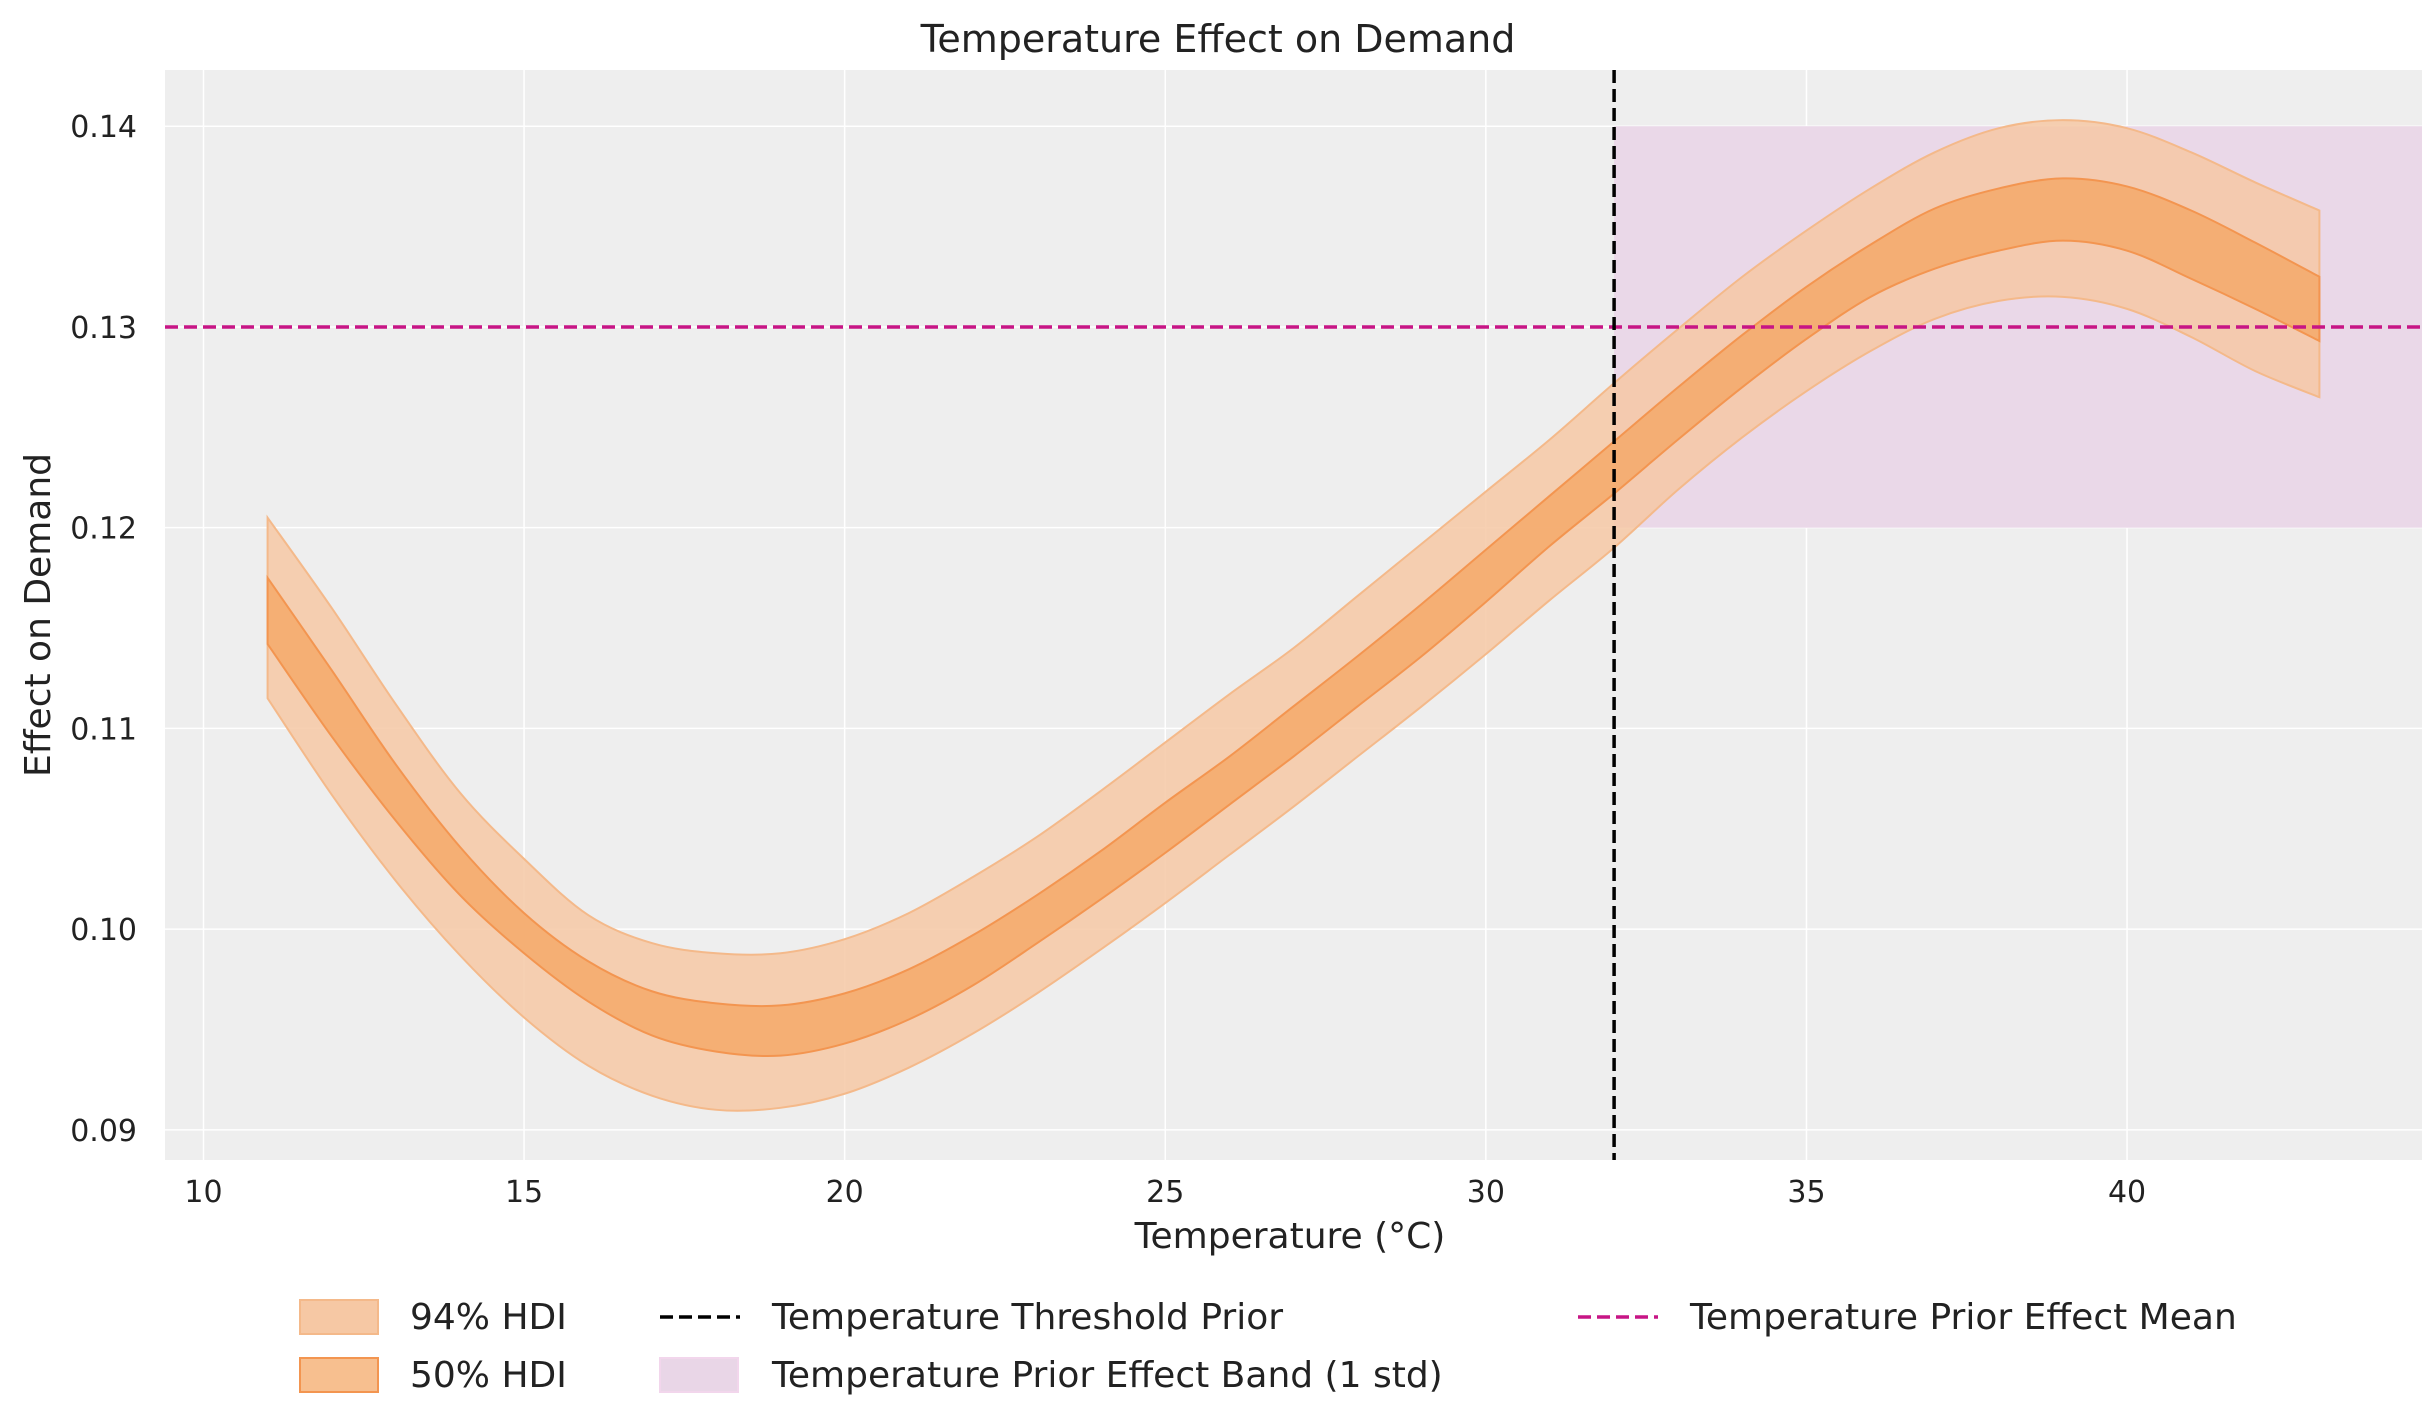  I want to click on y-tick-label: 0.10, so click(103, 930).